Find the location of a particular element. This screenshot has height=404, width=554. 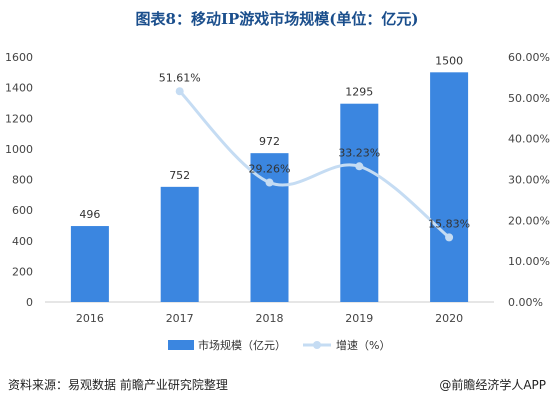

x-tick-label: 2017 is located at coordinates (180, 318).